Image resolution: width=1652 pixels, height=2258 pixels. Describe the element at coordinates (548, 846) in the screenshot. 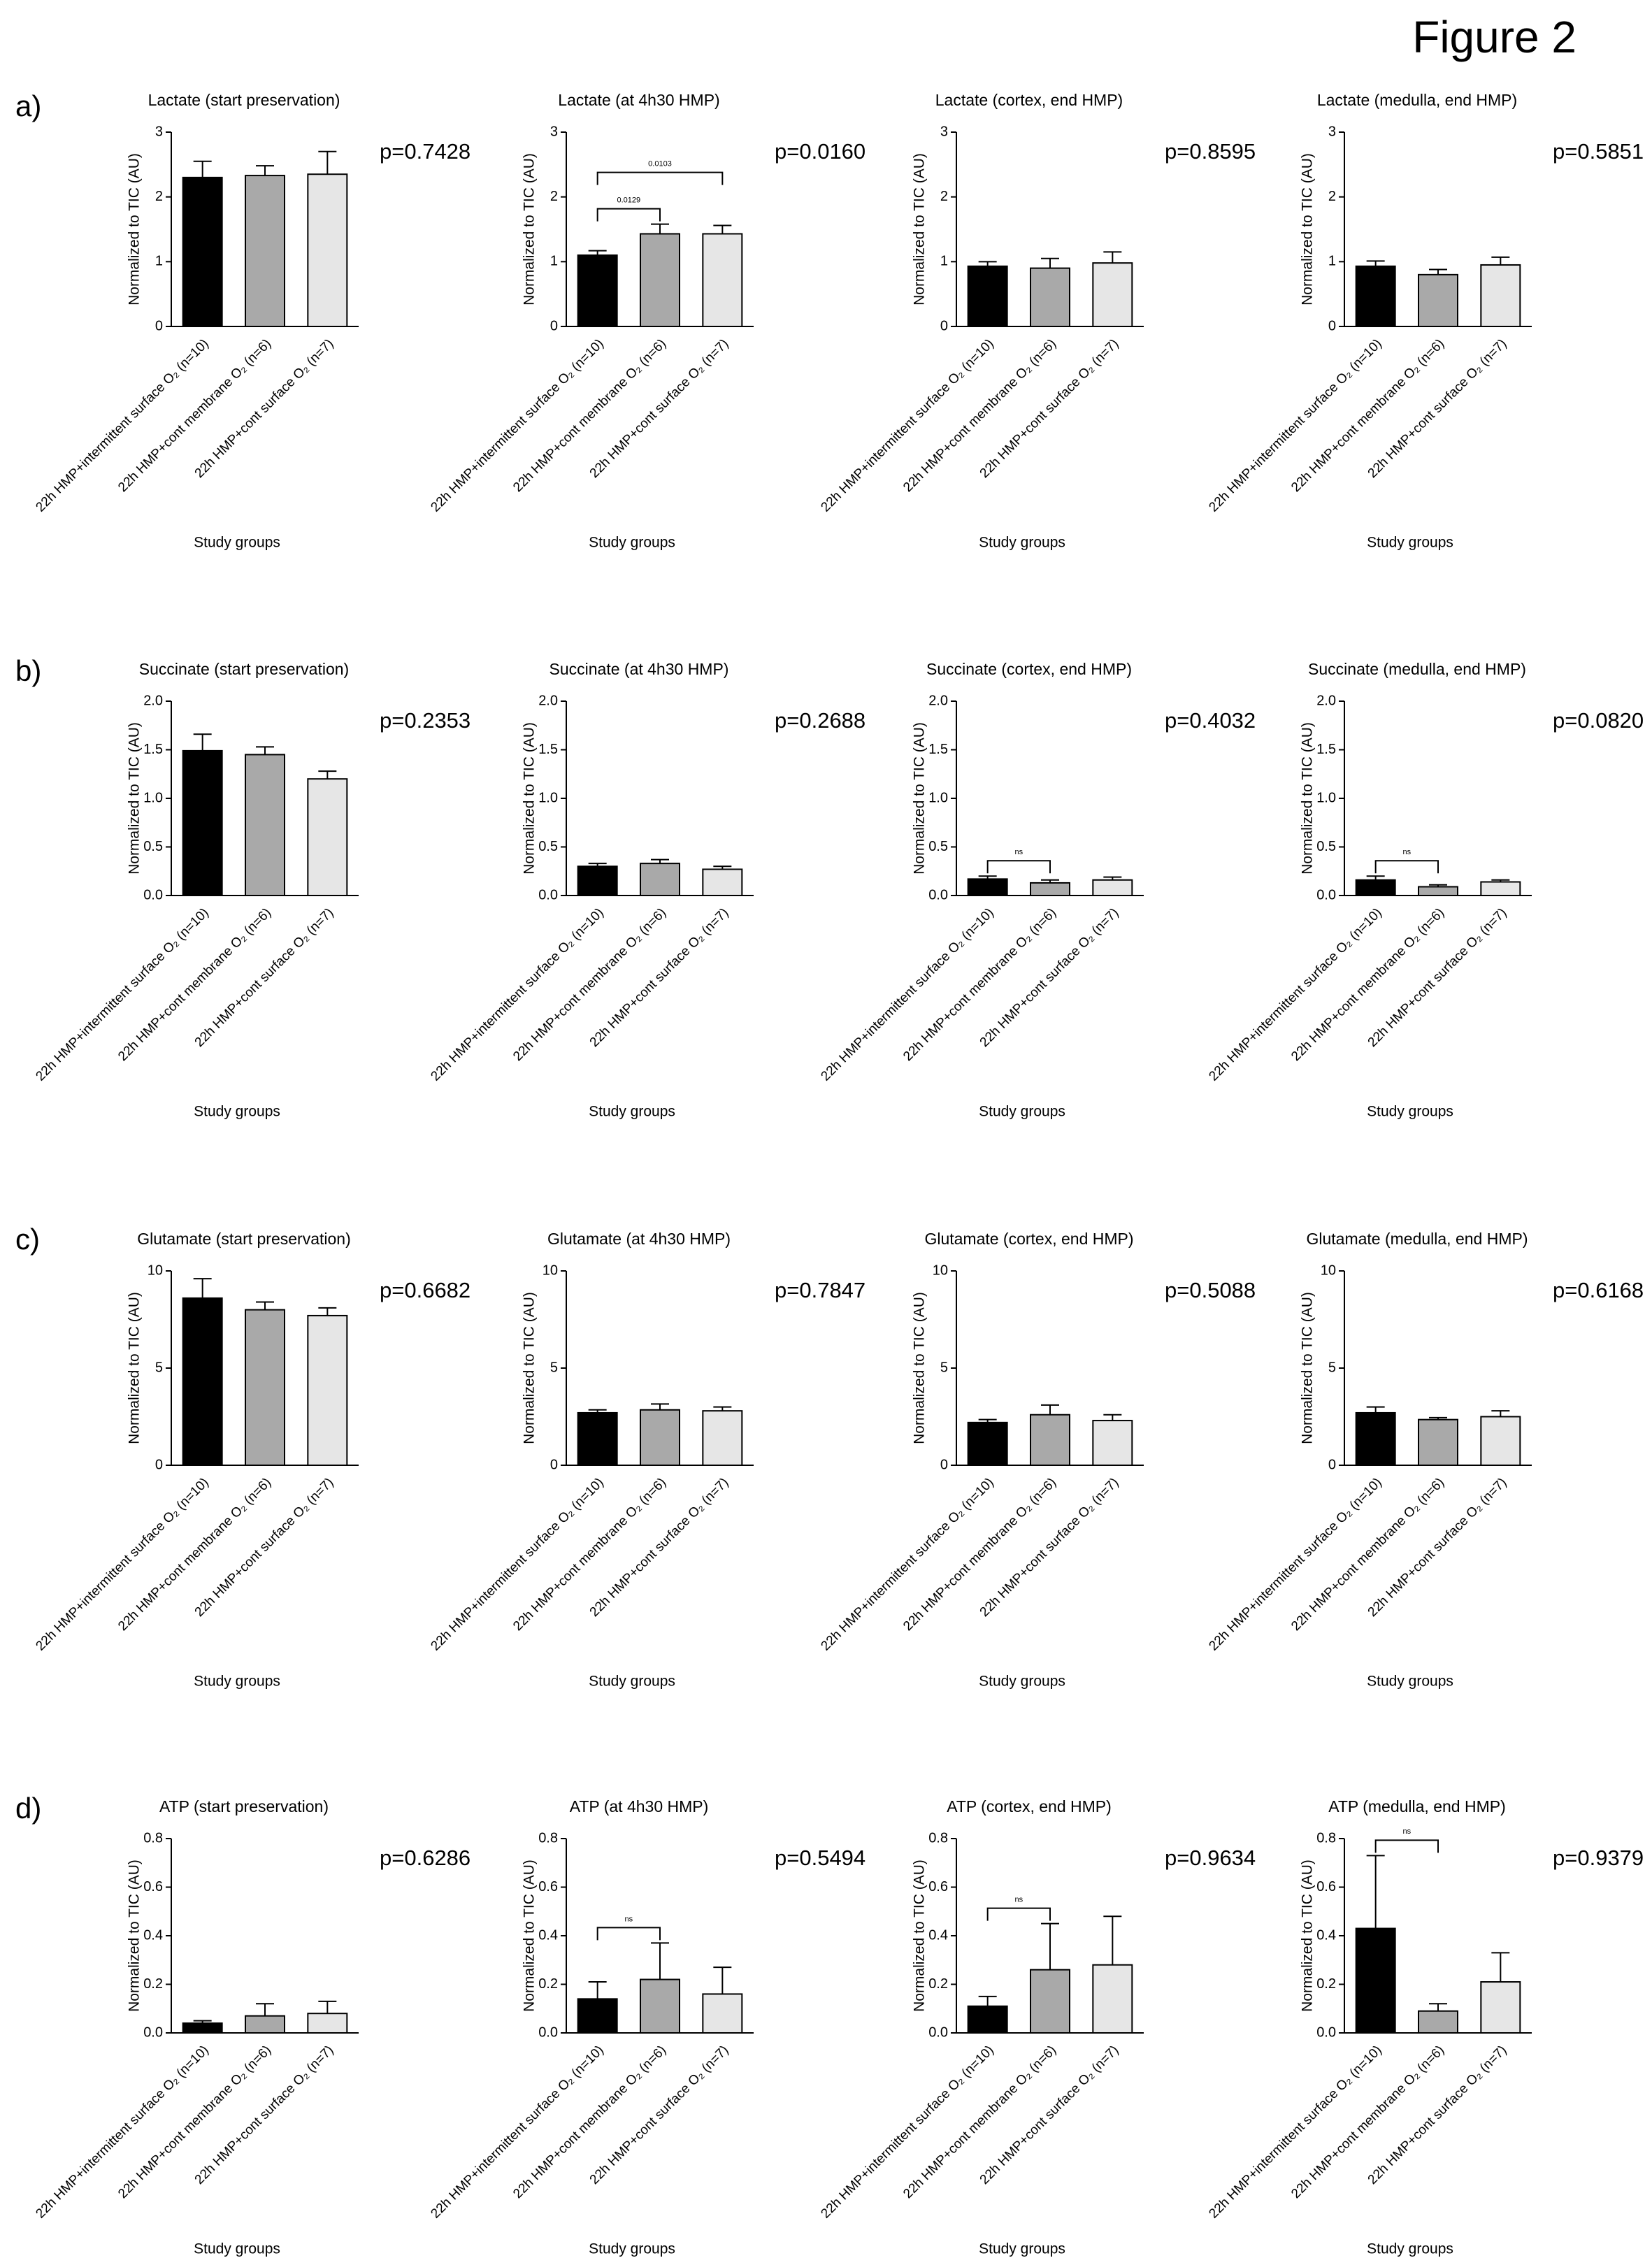

I see `y-tick-label: 0.5` at that location.